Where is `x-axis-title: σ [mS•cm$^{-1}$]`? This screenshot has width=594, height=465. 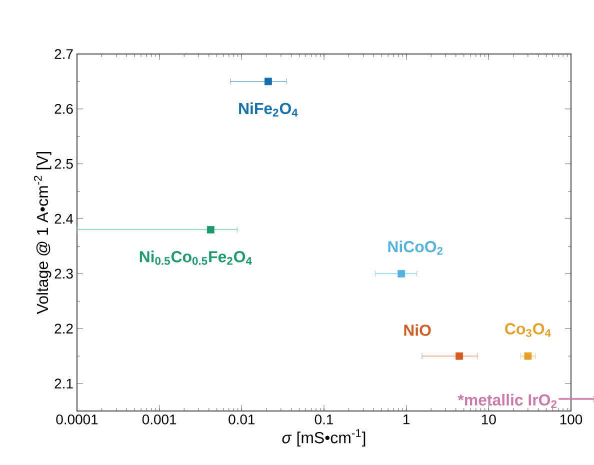
x-axis-title: σ [mS•cm$^{-1}$] is located at coordinates (324, 437).